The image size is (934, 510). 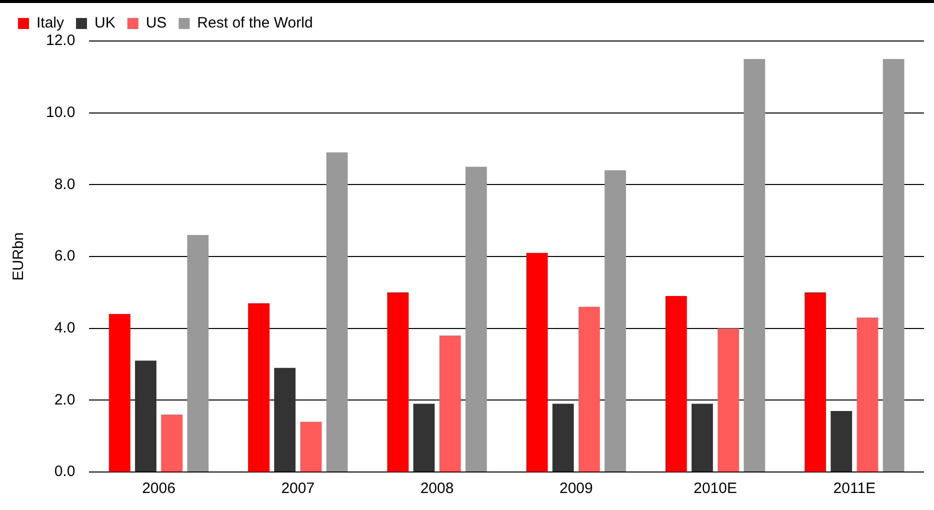 What do you see at coordinates (65, 256) in the screenshot?
I see `y-tick-label: 6.0` at bounding box center [65, 256].